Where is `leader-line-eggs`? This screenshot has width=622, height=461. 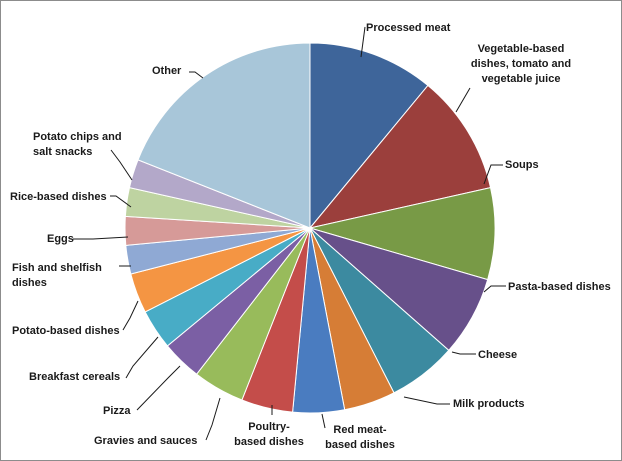
leader-line-eggs is located at coordinates (101, 238).